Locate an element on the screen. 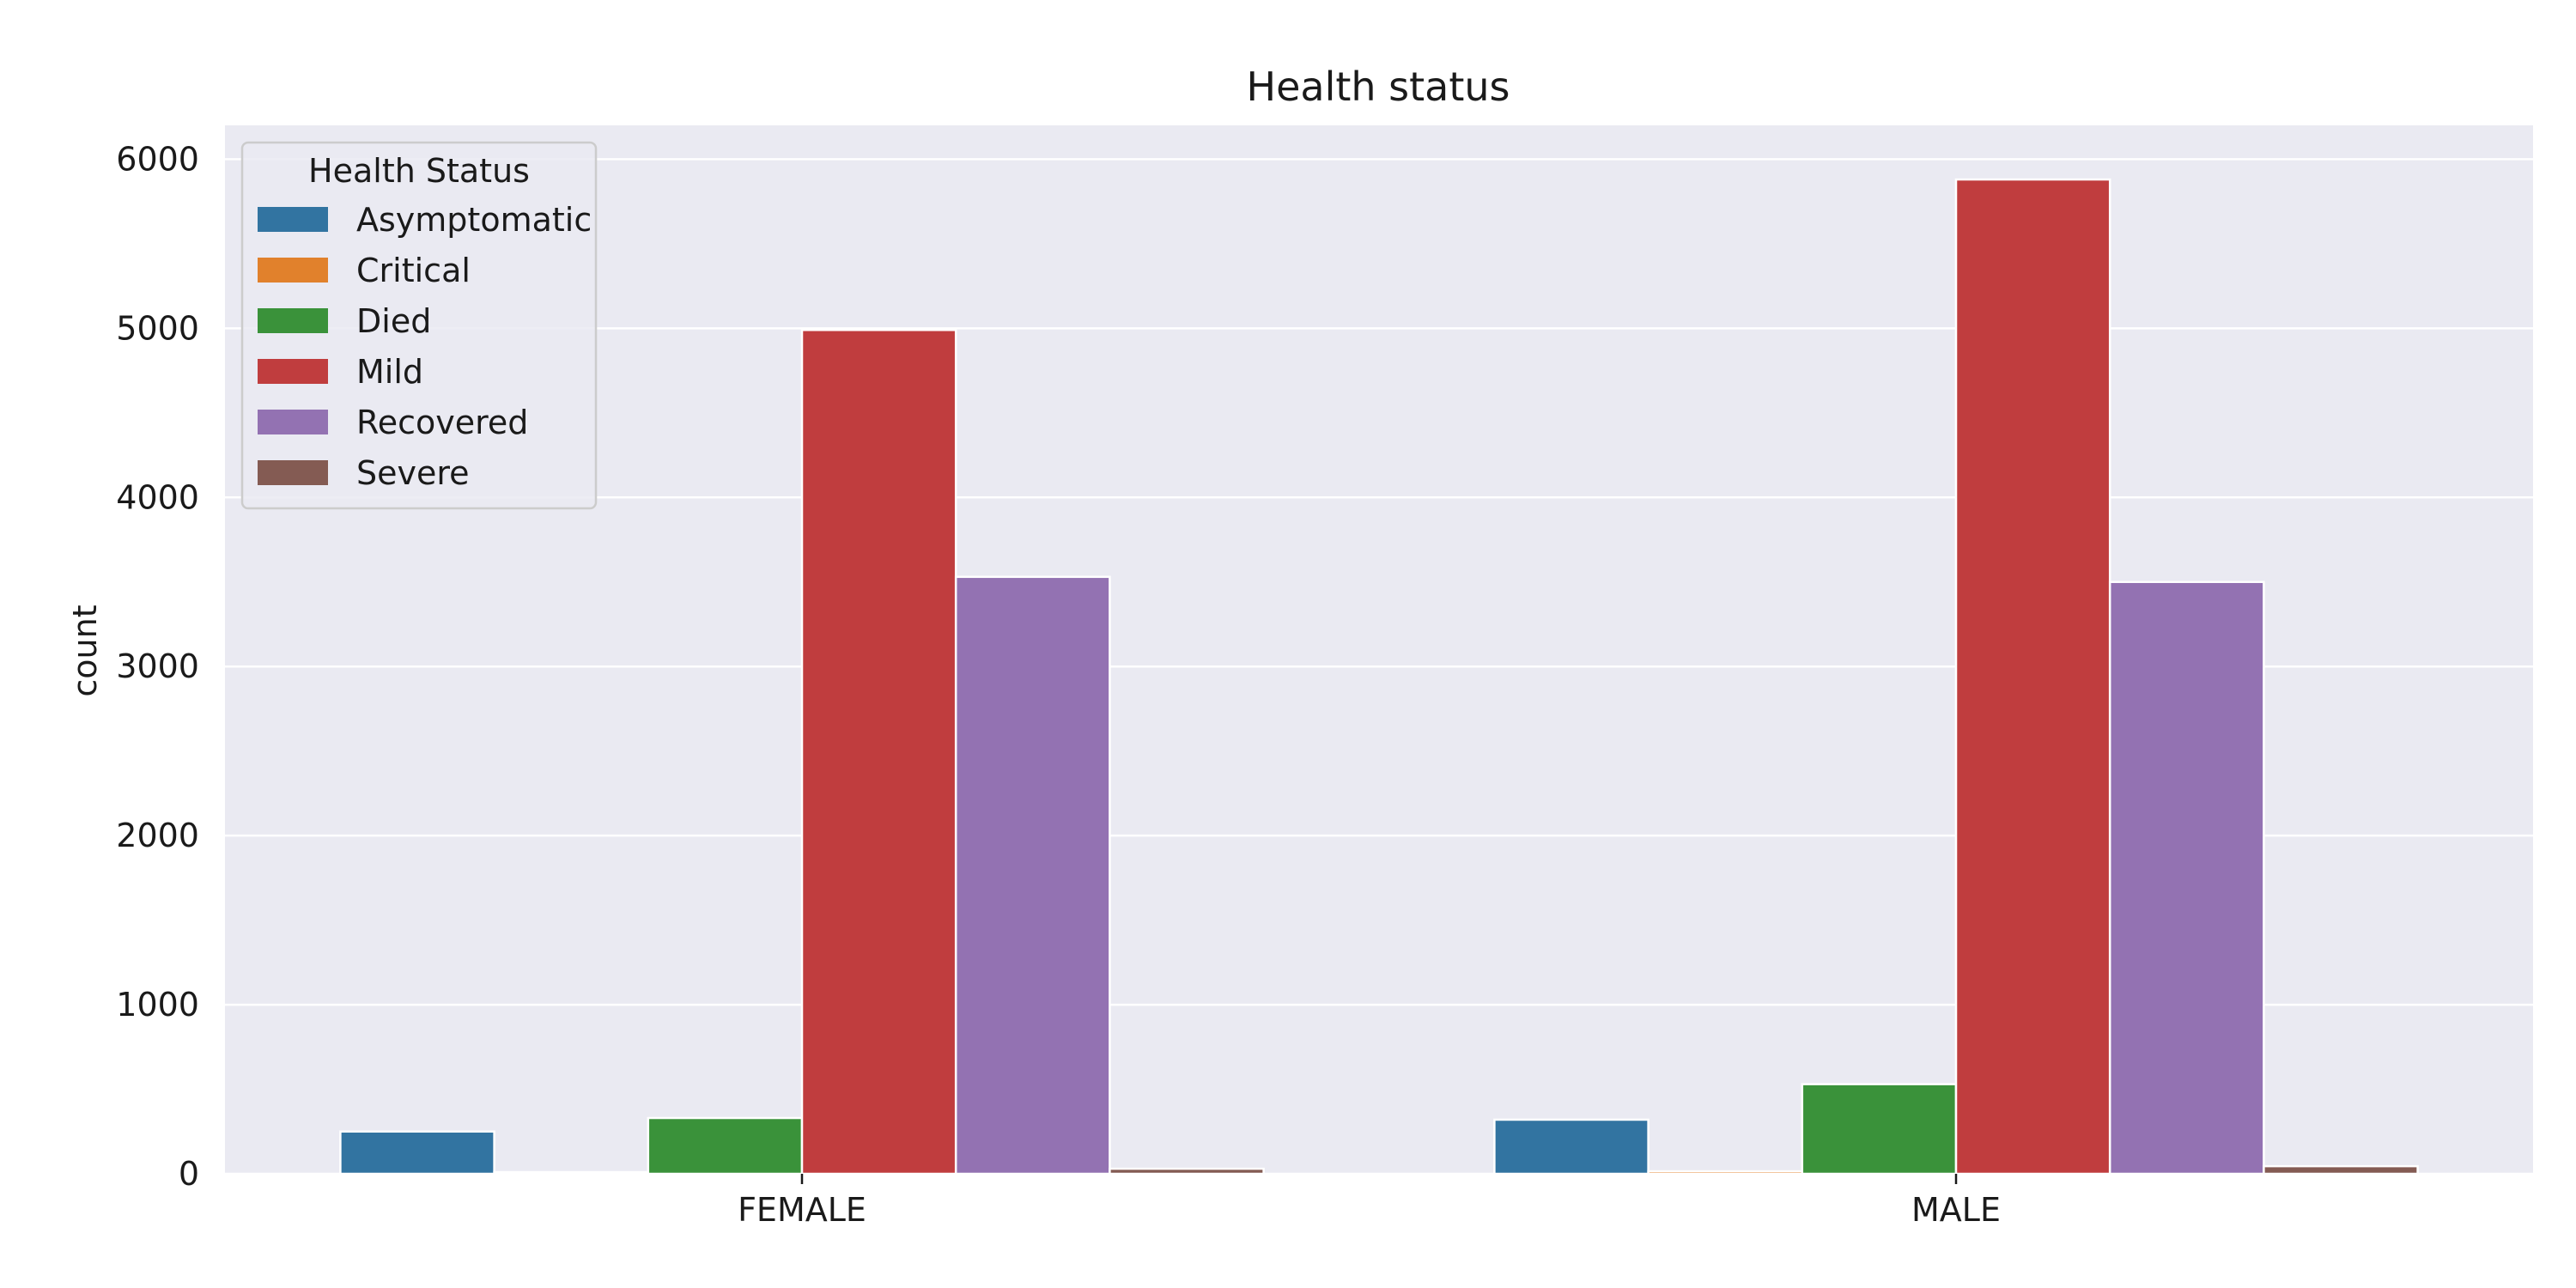 The width and height of the screenshot is (2576, 1288). bar-female-mild is located at coordinates (878, 753).